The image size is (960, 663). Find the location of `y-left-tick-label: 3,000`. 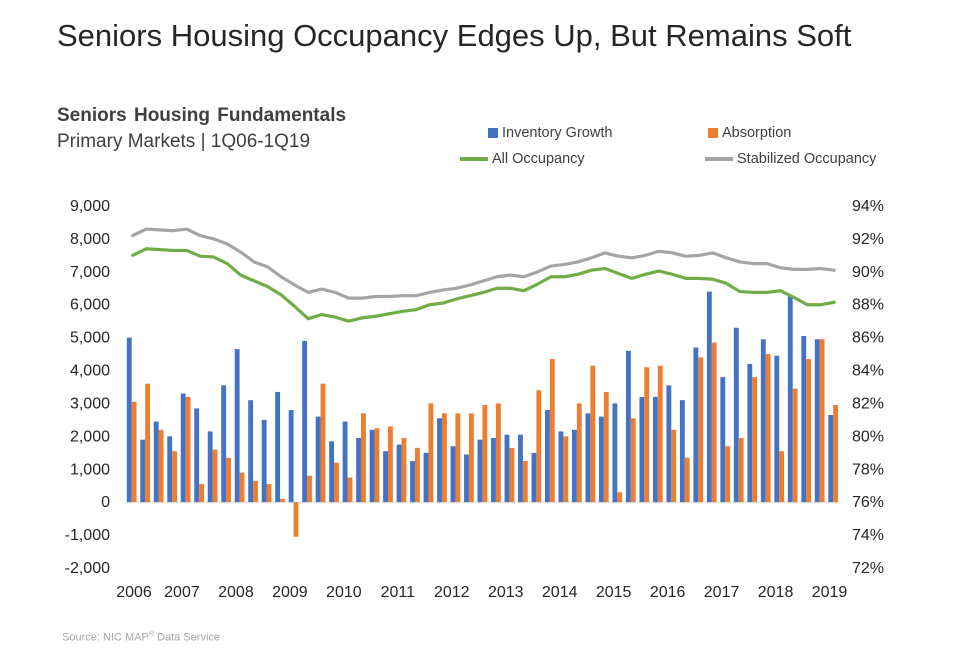

y-left-tick-label: 3,000 is located at coordinates (90, 403).